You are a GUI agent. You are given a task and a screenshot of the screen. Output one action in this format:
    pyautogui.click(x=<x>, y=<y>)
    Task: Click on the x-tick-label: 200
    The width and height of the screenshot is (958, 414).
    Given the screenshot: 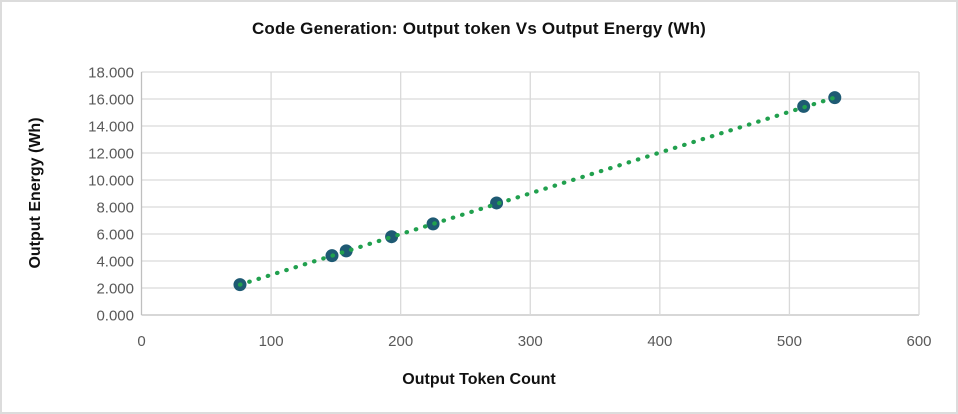 What is the action you would take?
    pyautogui.click(x=400, y=341)
    